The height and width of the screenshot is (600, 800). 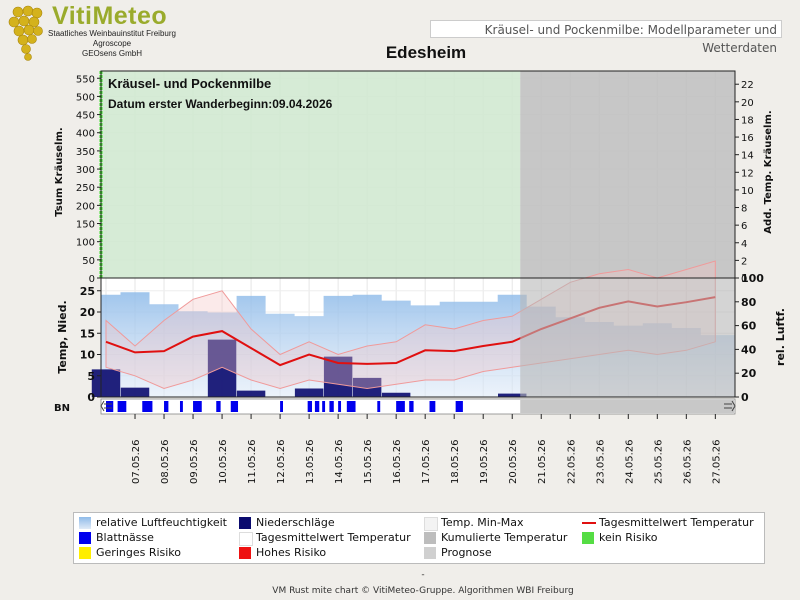 I want to click on lower-right-tick-label: 40, so click(x=749, y=349).